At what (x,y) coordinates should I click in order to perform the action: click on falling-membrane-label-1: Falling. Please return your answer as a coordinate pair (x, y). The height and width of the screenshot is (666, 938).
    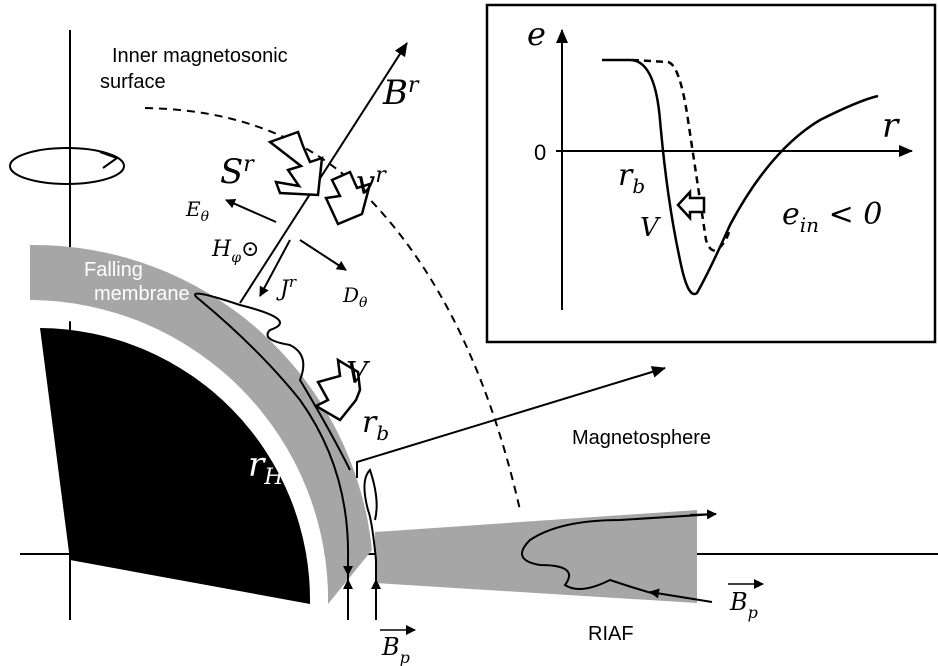
    Looking at the image, I should click on (113, 270).